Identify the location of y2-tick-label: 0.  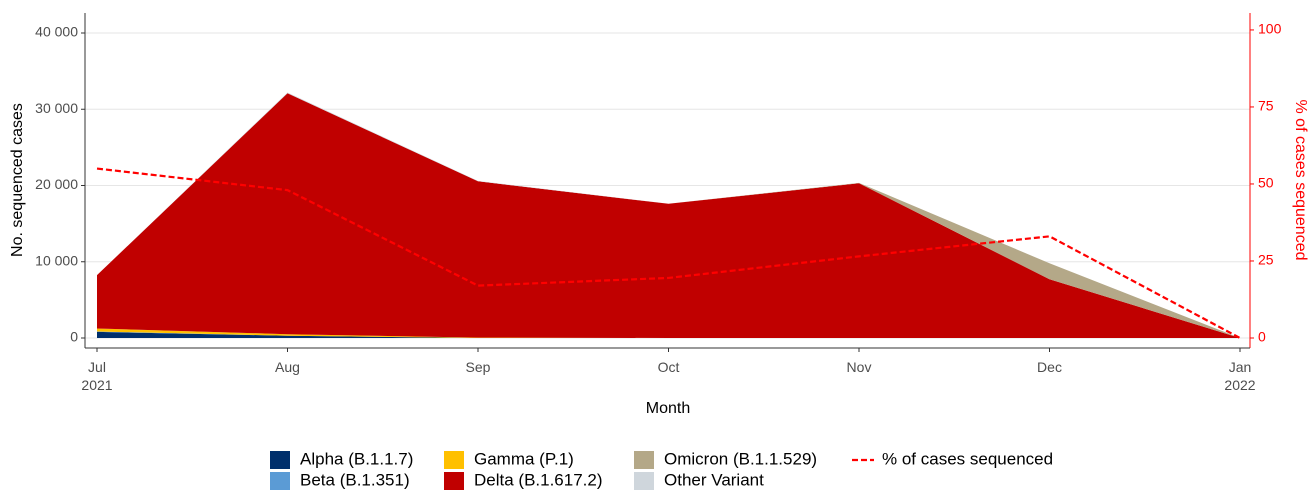
(1262, 337).